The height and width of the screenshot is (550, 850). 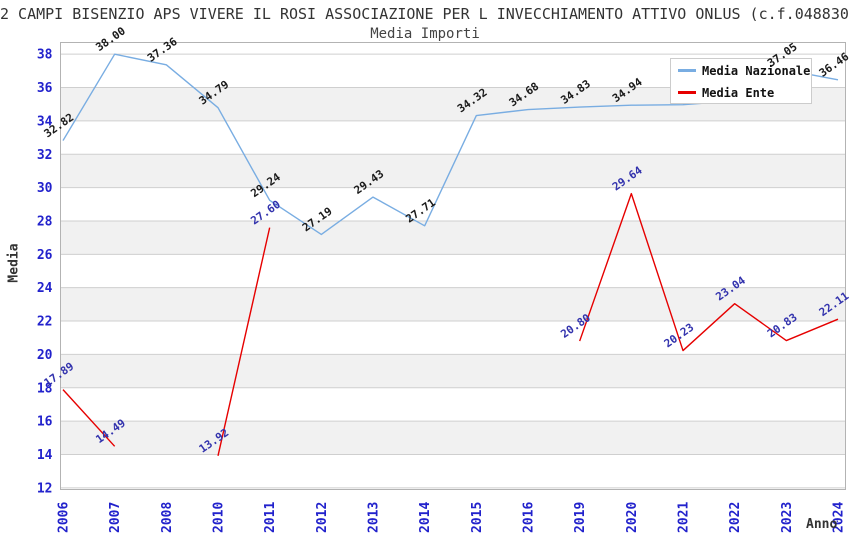 What do you see at coordinates (64, 517) in the screenshot?
I see `x-tick-label: 2006` at bounding box center [64, 517].